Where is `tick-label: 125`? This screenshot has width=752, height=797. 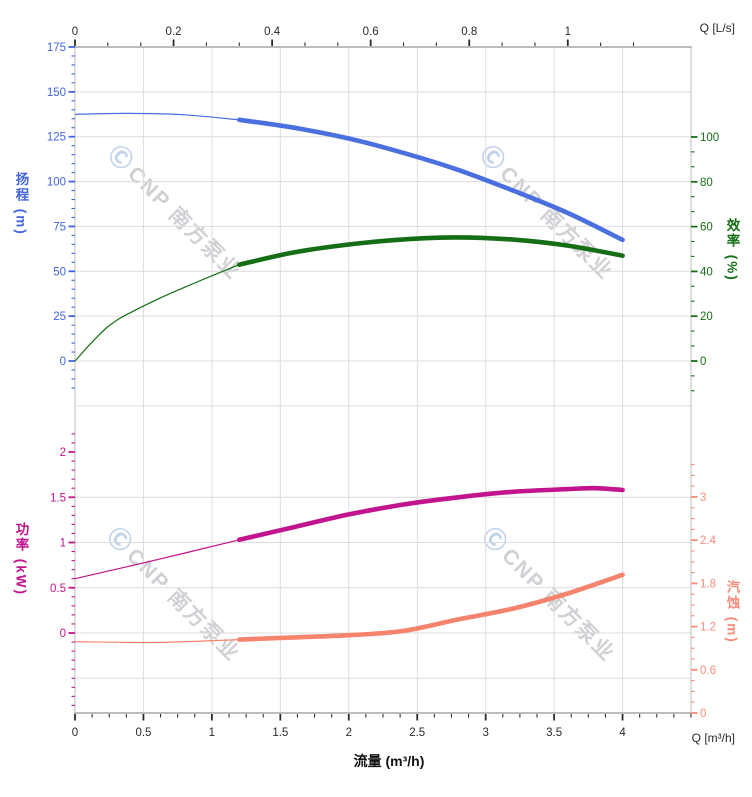
tick-label: 125 is located at coordinates (56, 138).